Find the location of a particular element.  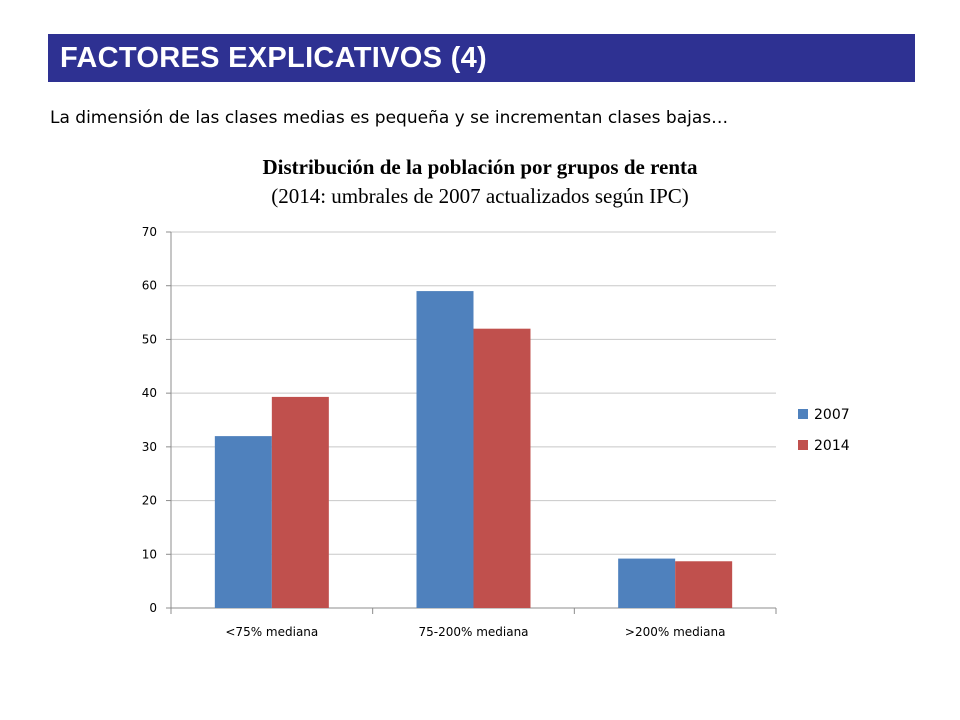

y-tick-label: 60 is located at coordinates (149, 286).